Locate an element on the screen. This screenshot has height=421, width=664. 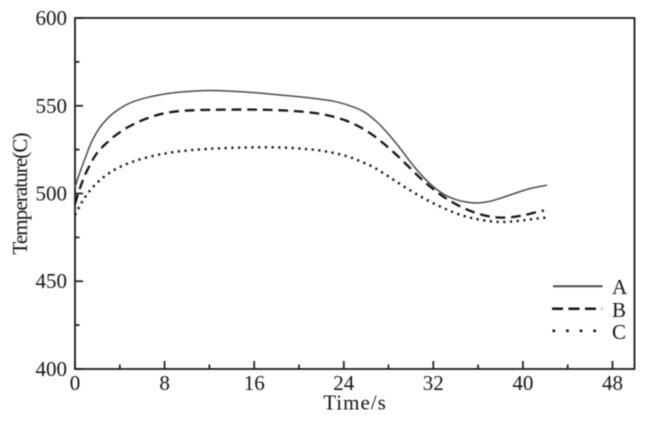
svg-text: Time/s is located at coordinates (355, 403).